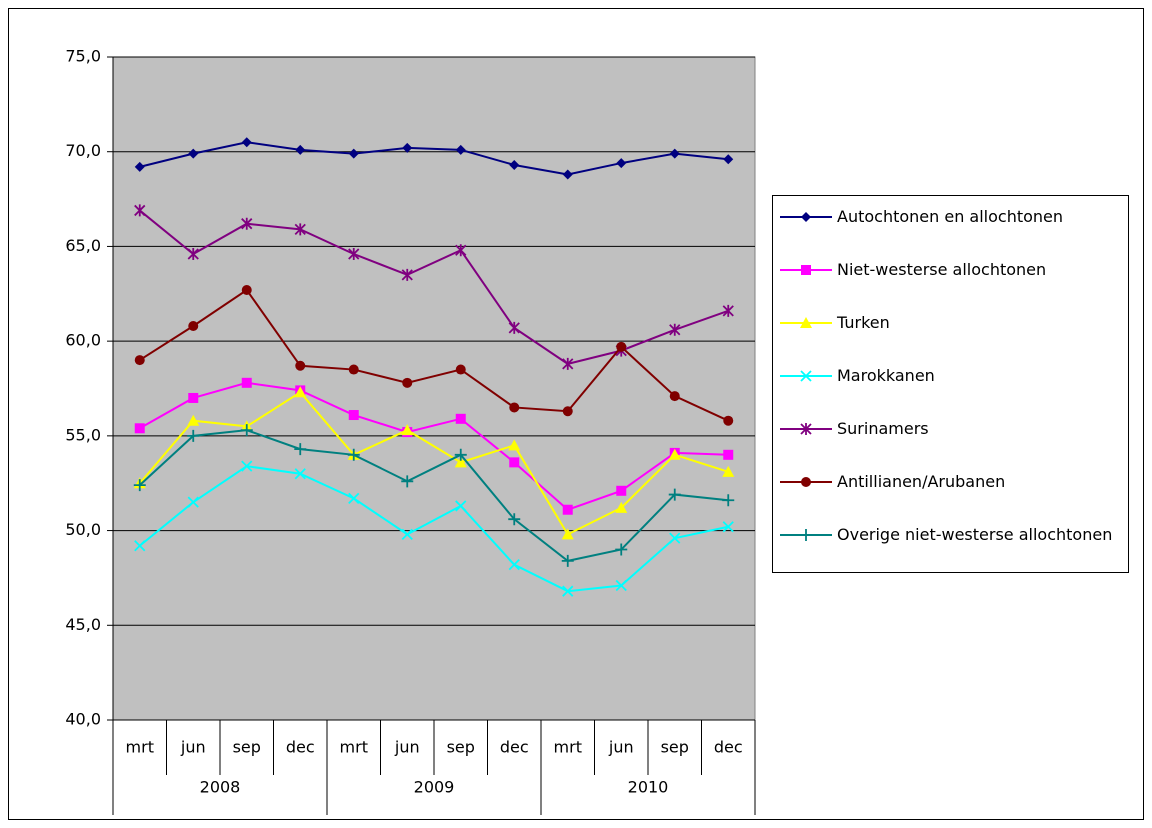 Image resolution: width=1152 pixels, height=828 pixels. What do you see at coordinates (648, 787) in the screenshot?
I see `group-label: 2010` at bounding box center [648, 787].